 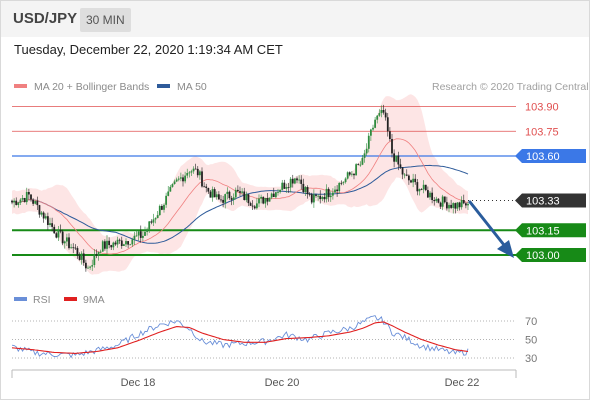 What do you see at coordinates (105, 20) in the screenshot?
I see `timeframe-button: 30 MIN` at bounding box center [105, 20].